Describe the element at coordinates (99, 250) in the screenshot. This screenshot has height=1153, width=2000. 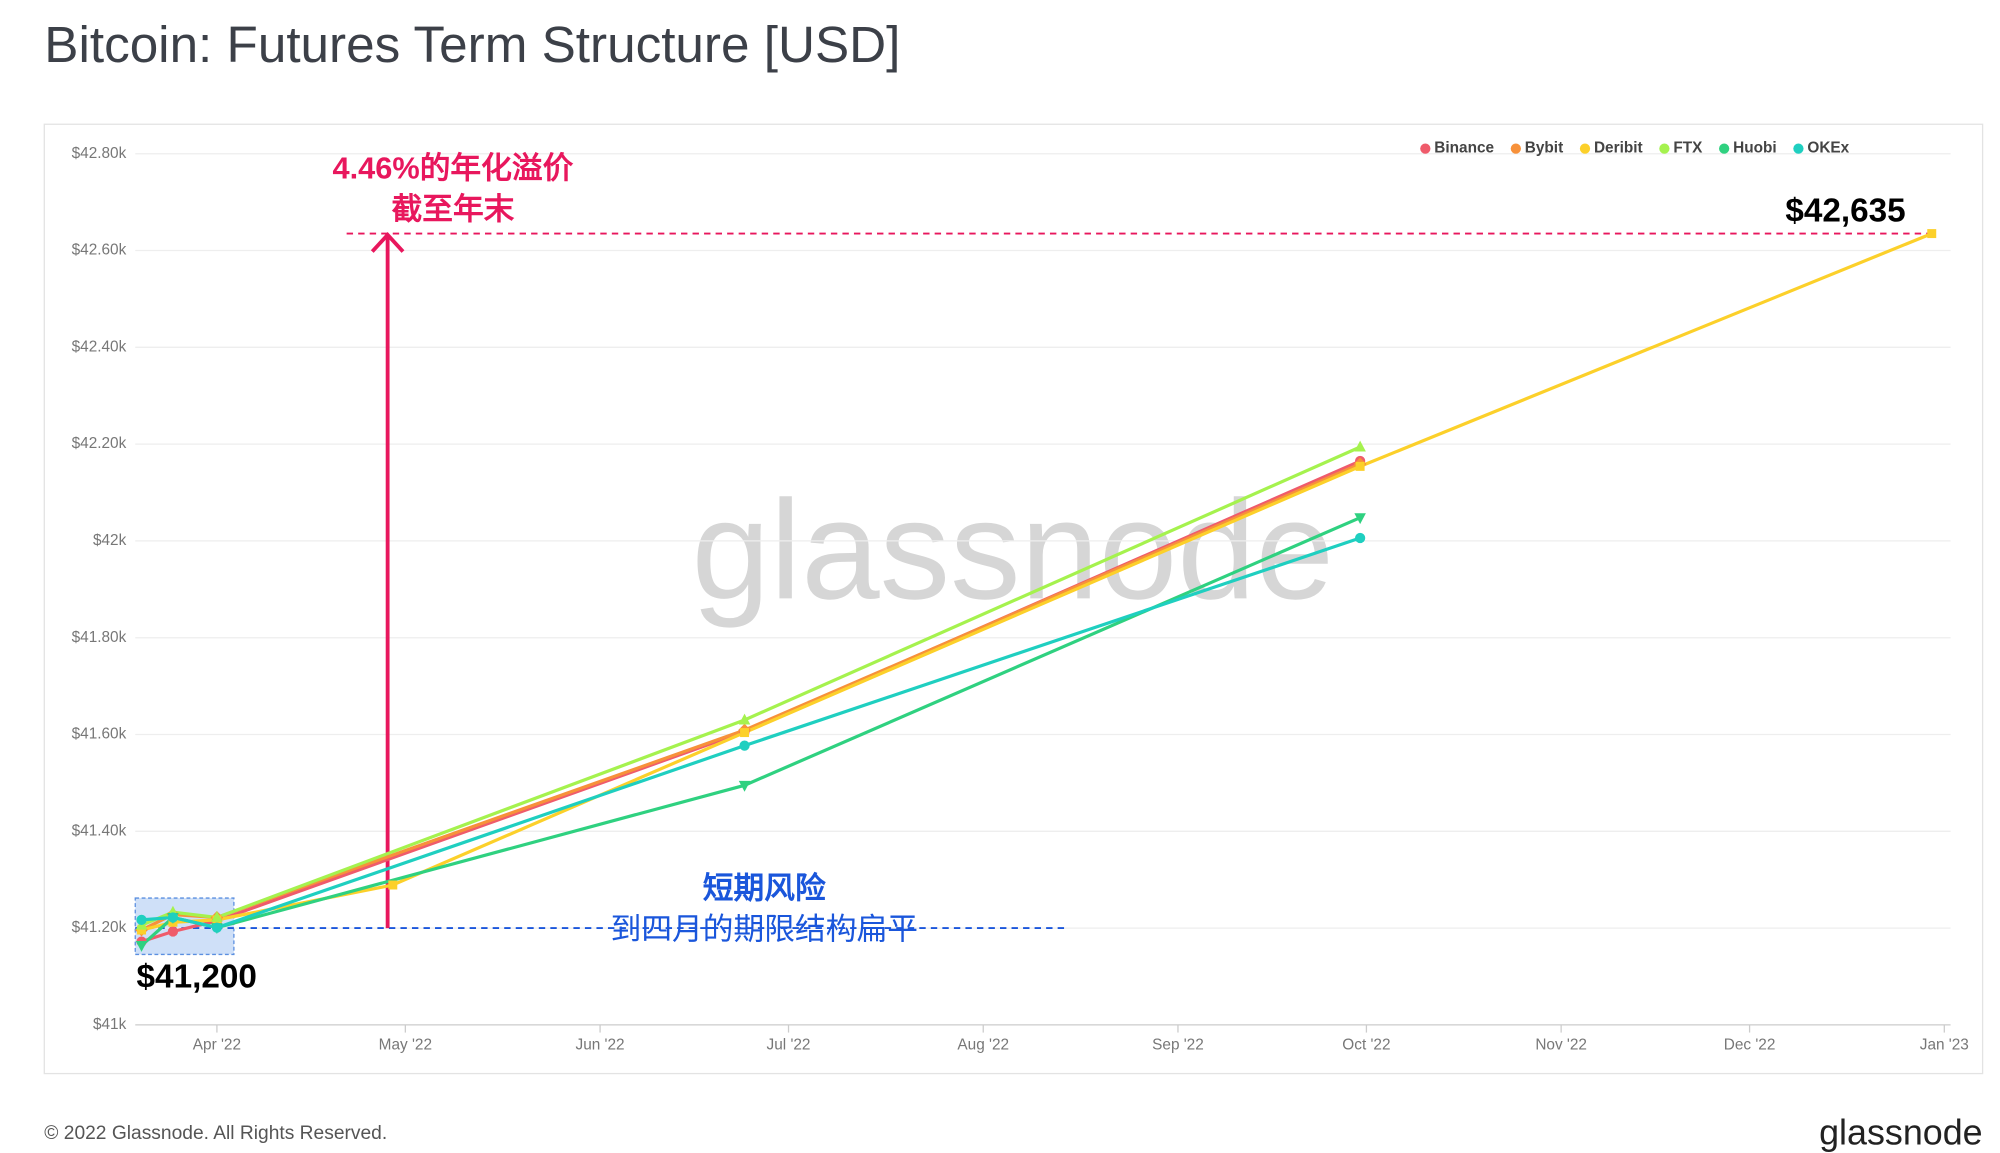
I see `y-tick-label: $42.60k` at that location.